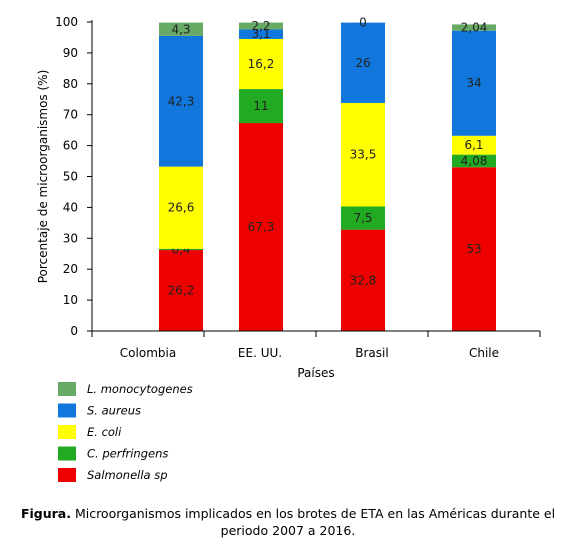  I want to click on y-tick-label: 0, so click(74, 331).